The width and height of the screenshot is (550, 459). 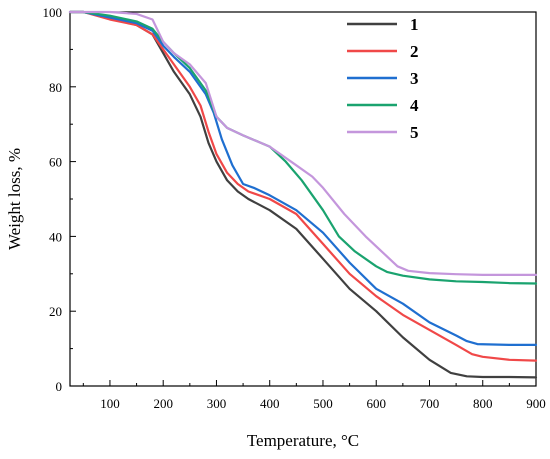 What do you see at coordinates (414, 132) in the screenshot?
I see `legend-label-5: 5` at bounding box center [414, 132].